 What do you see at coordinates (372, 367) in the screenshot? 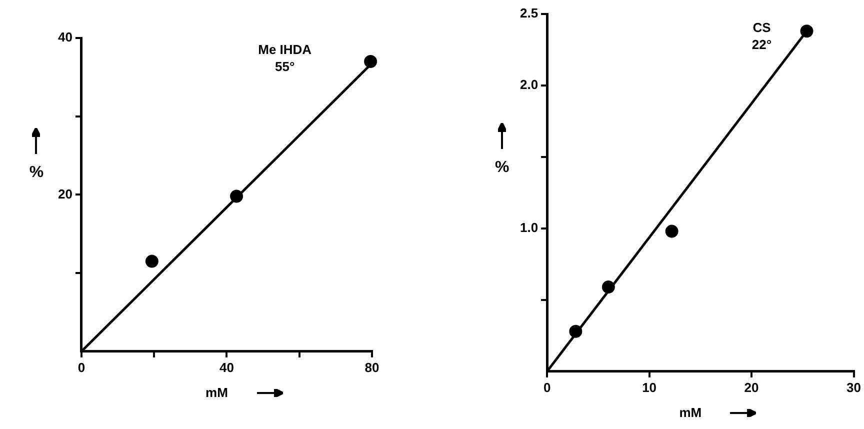
I see `x-tick-label: 80` at bounding box center [372, 367].